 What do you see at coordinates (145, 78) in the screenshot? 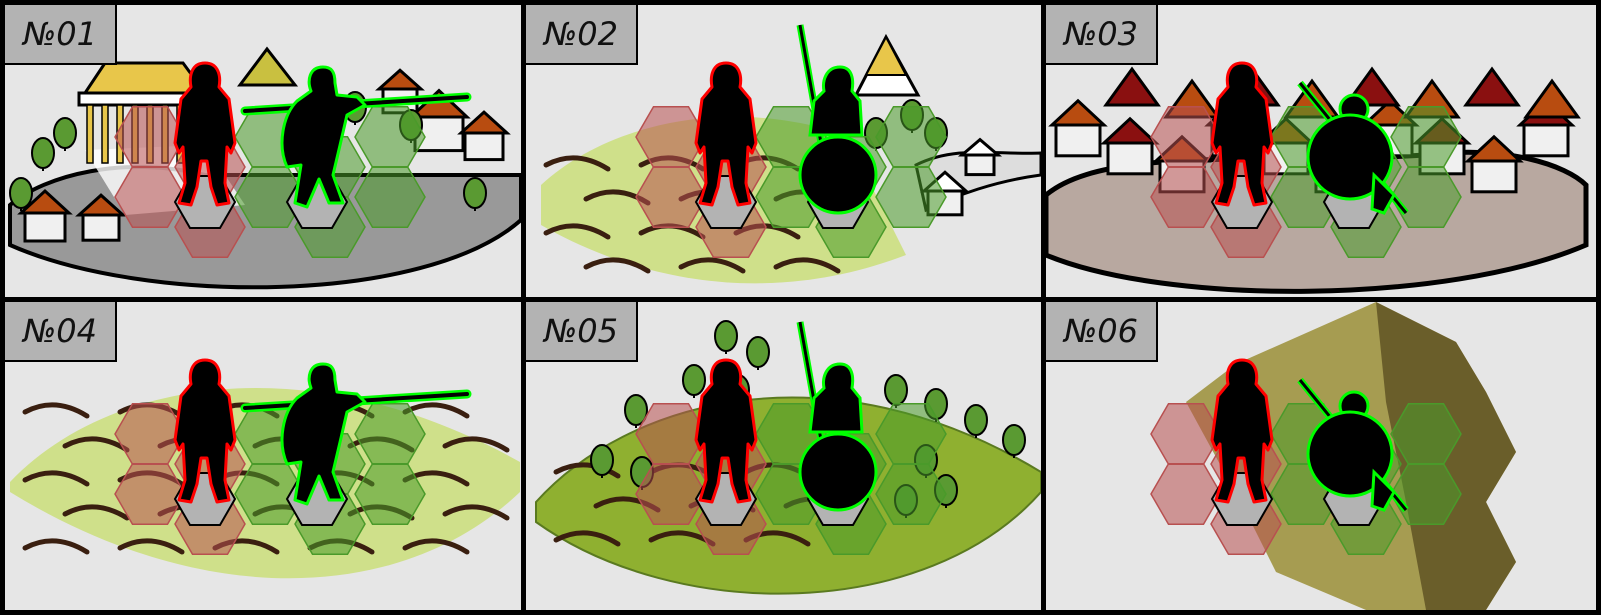
I see `temple-roof` at bounding box center [145, 78].